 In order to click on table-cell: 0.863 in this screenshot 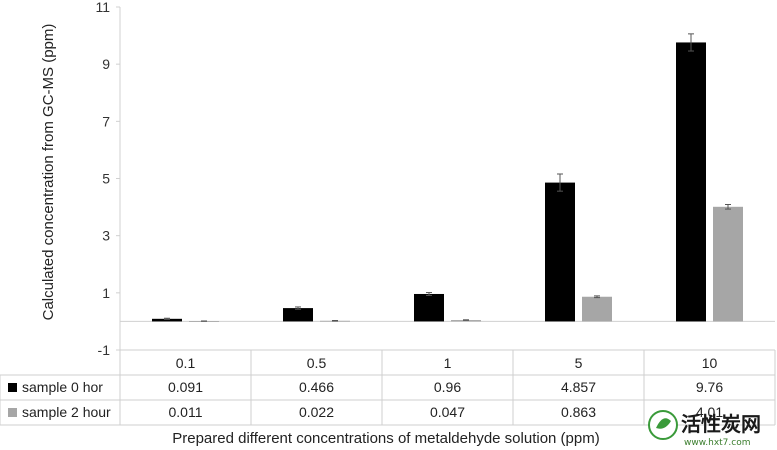, I will do `click(578, 412)`.